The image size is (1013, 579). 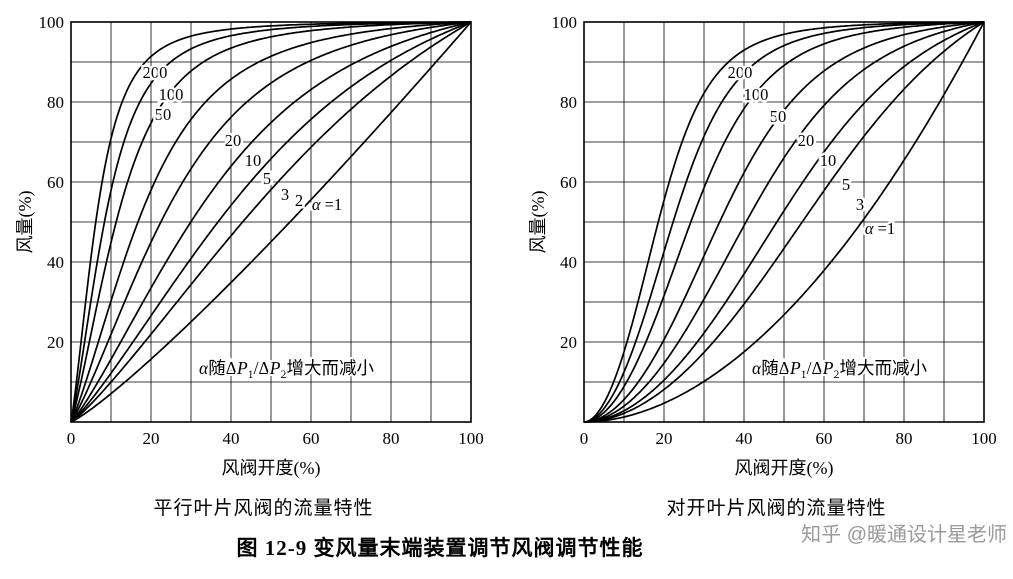 I want to click on parallel-damper-subcaption: 平行叶片风阀的流量特性, so click(x=263, y=508).